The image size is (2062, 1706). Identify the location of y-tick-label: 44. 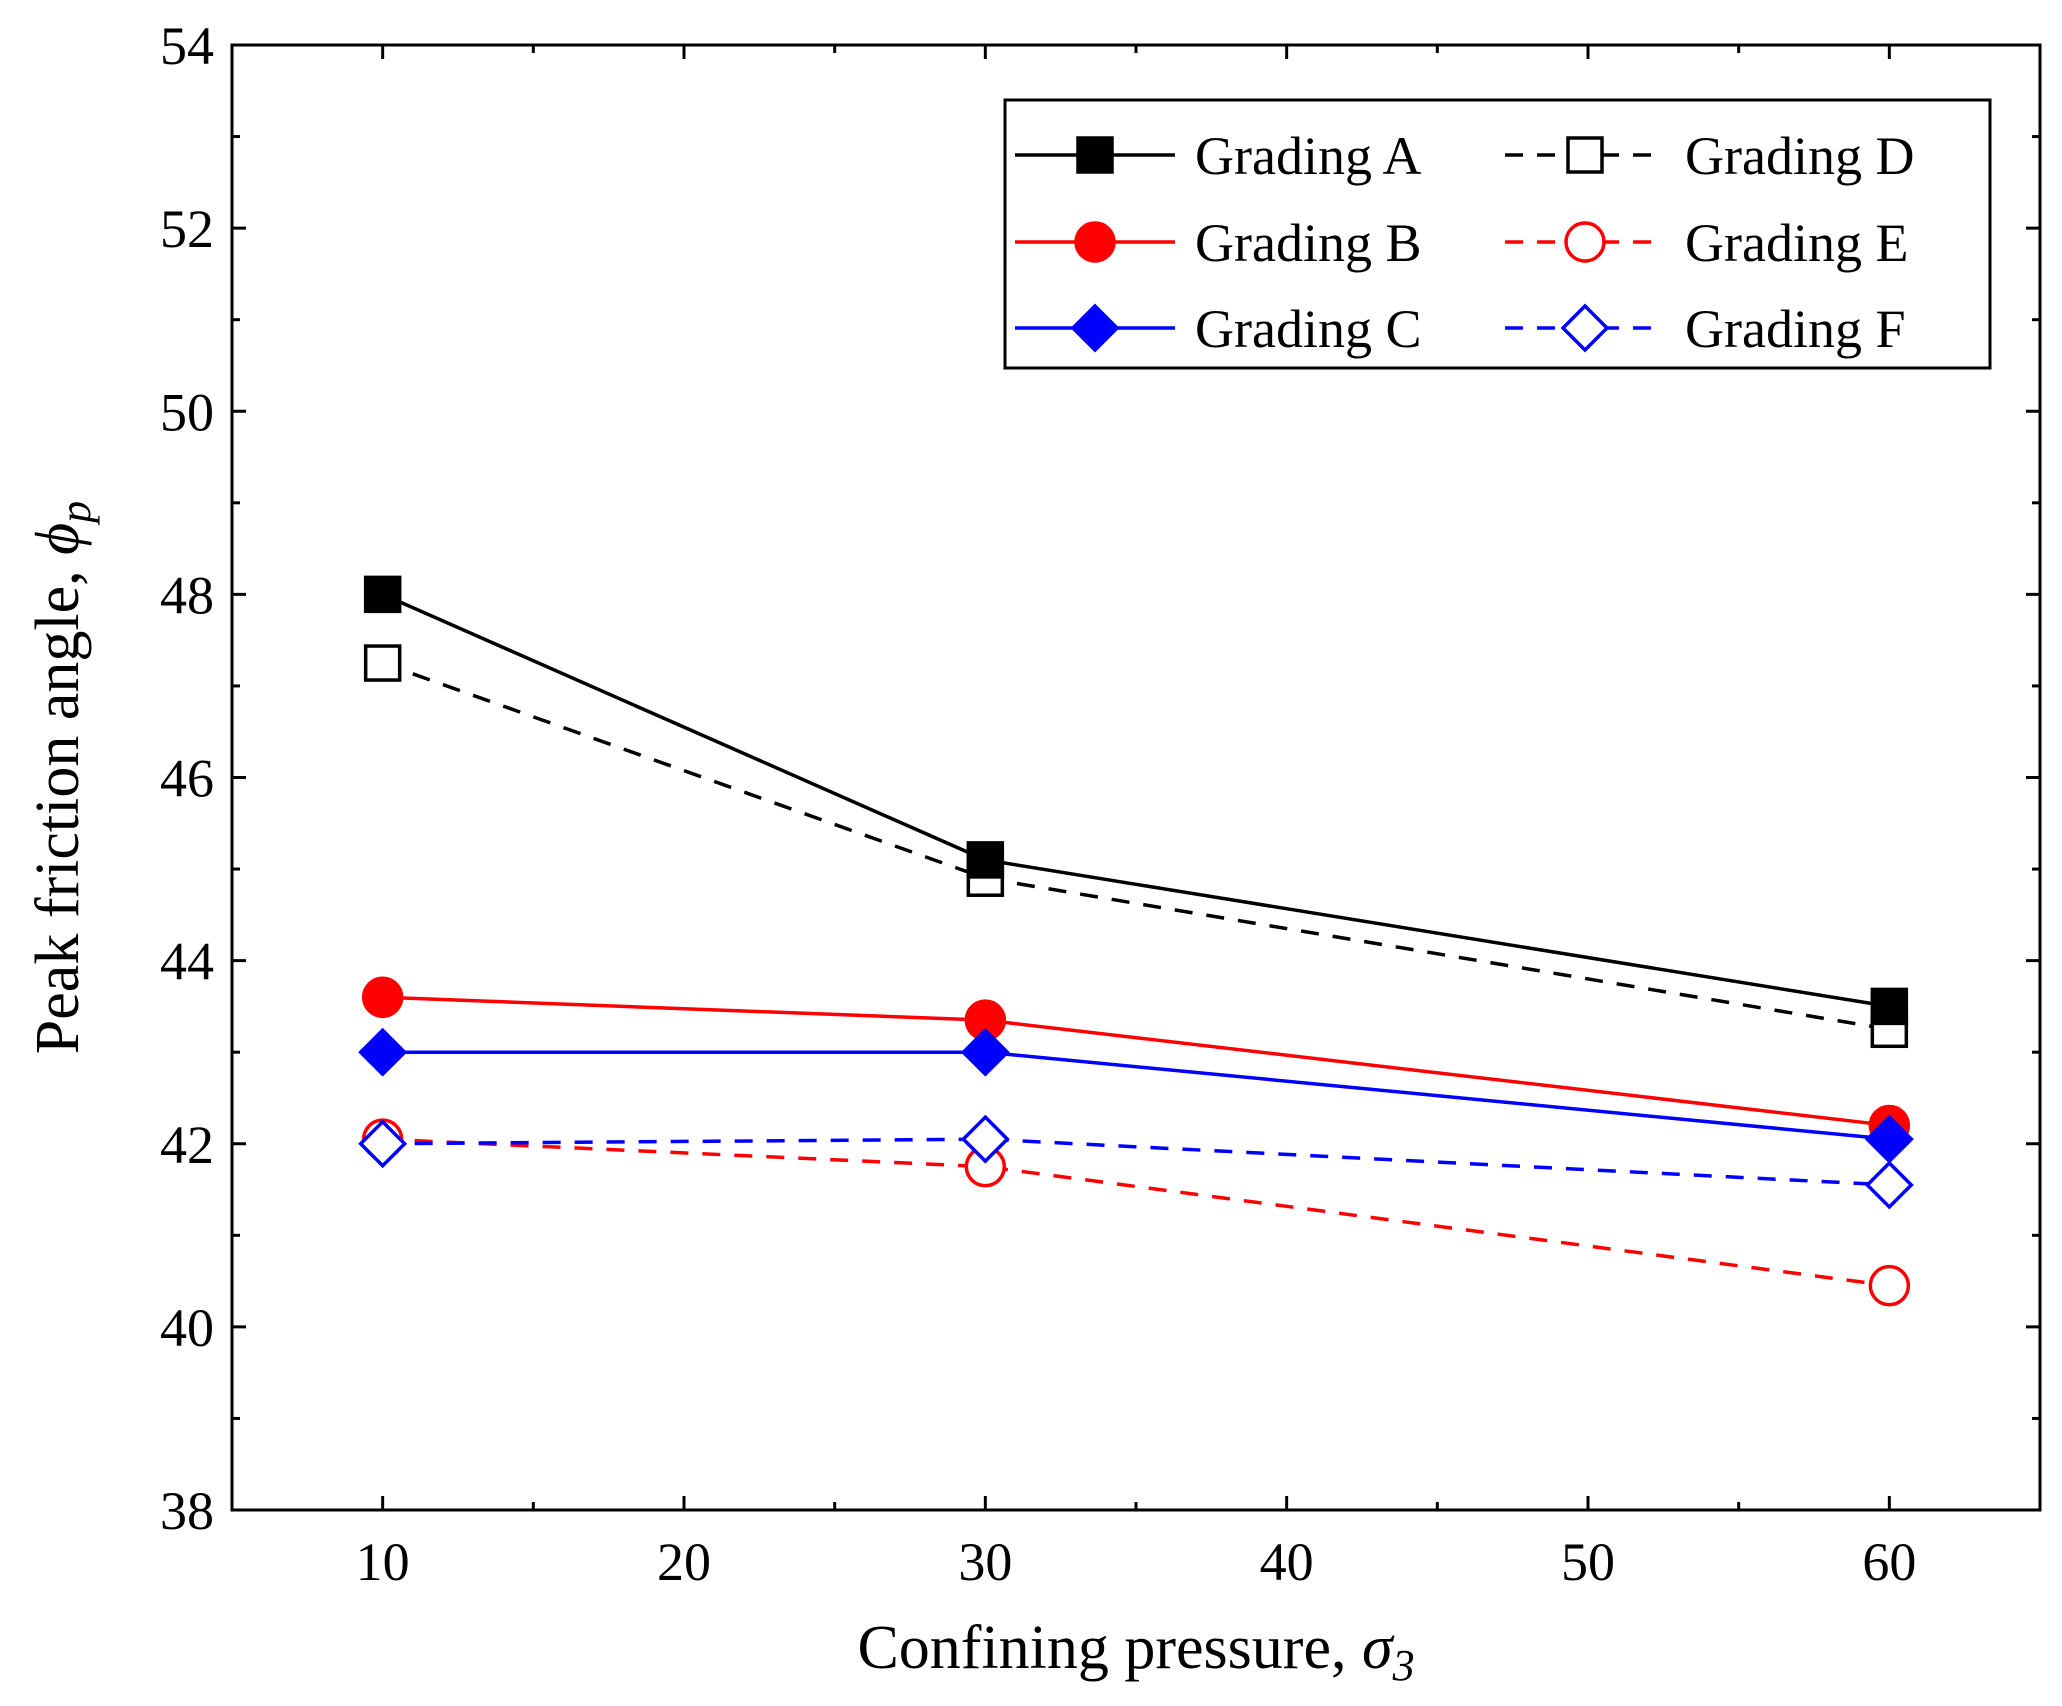
(187, 962).